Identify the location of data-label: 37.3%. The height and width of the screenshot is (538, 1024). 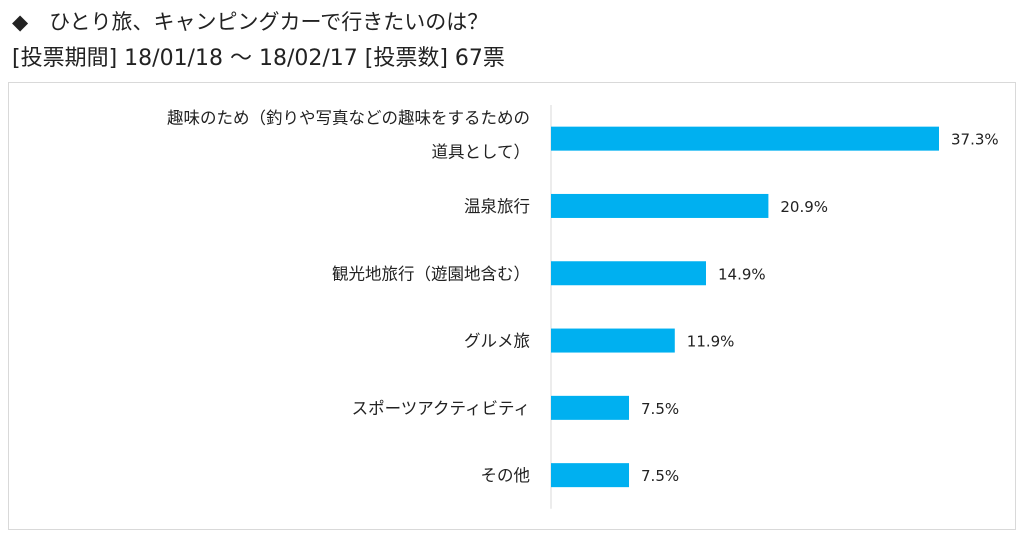
(975, 140).